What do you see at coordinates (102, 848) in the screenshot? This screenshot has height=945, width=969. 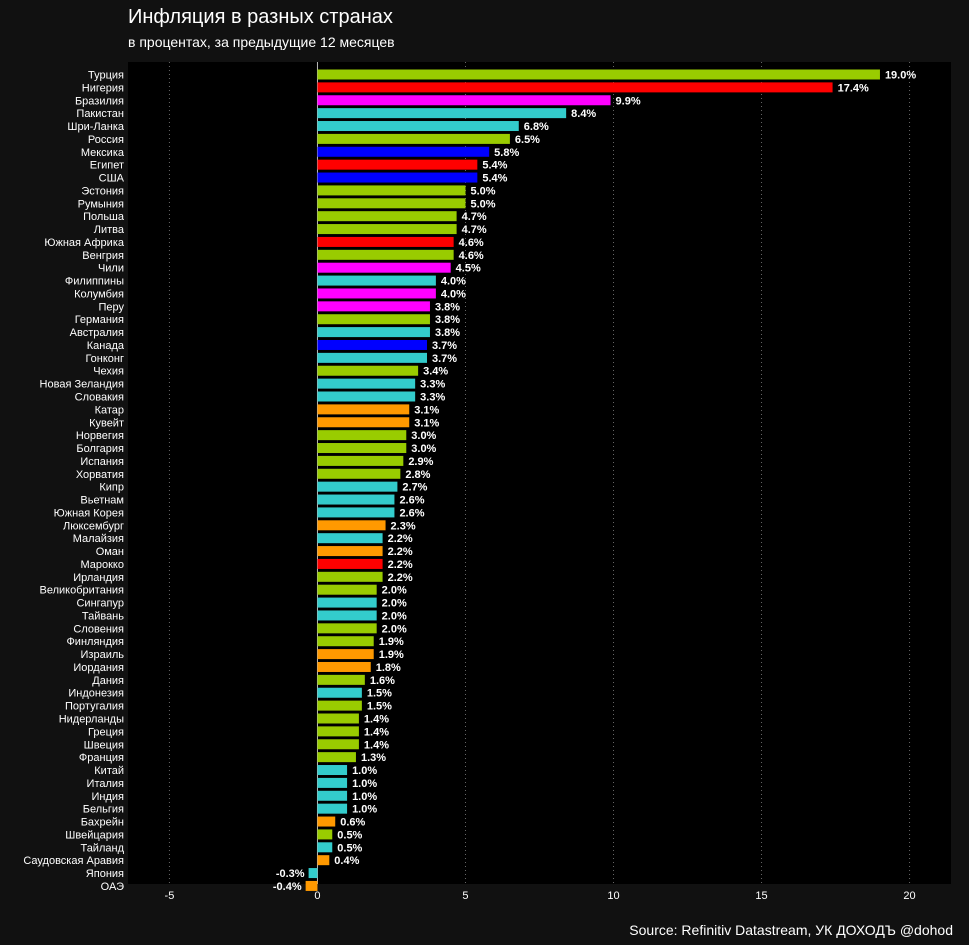 I see `category-label: Тайланд` at bounding box center [102, 848].